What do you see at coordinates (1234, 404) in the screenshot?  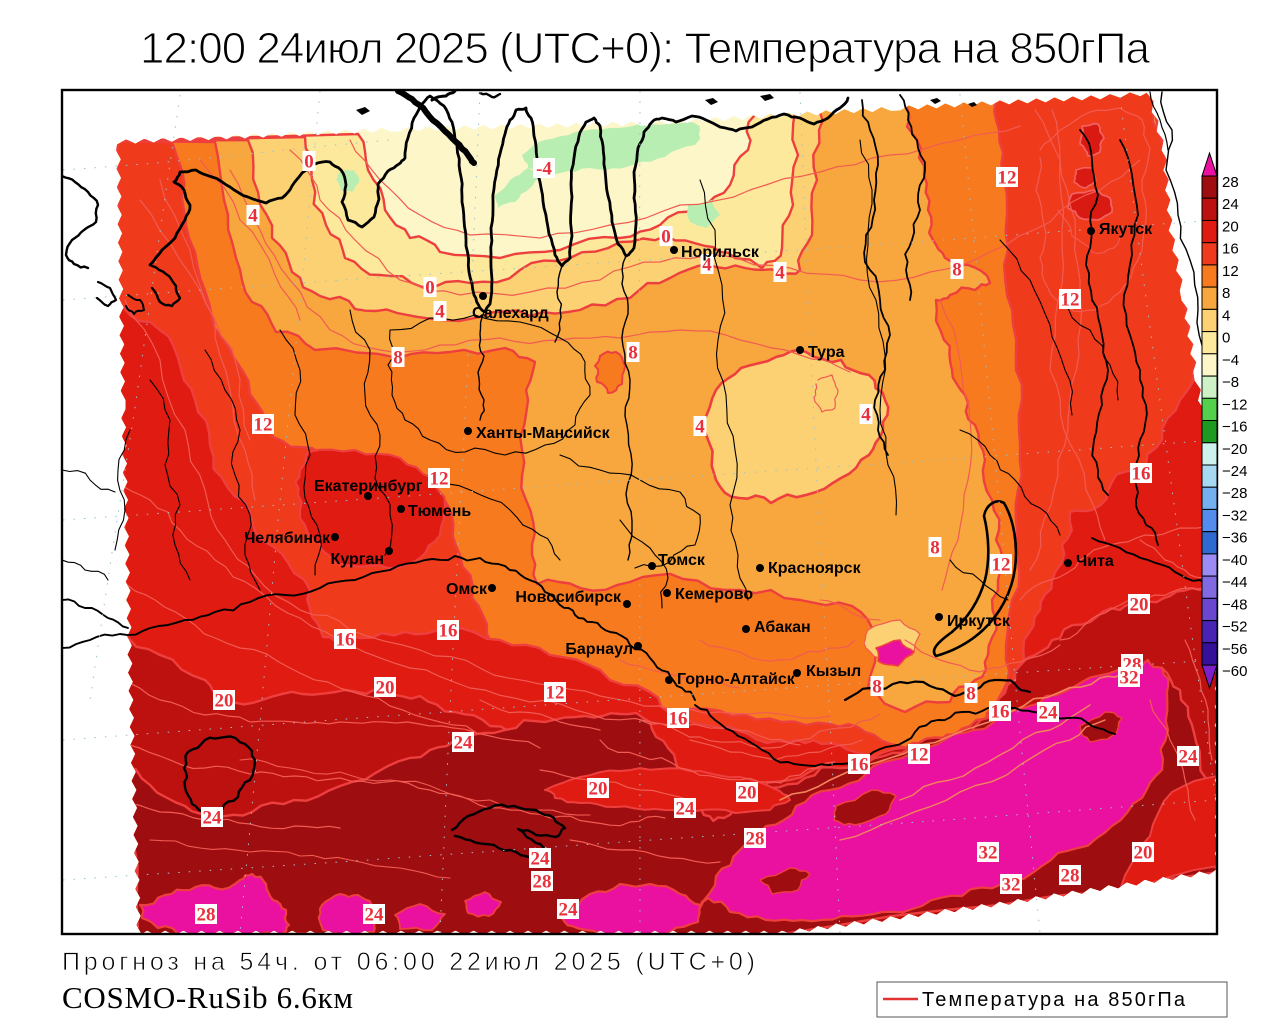 I see `svg-text: −12` at bounding box center [1234, 404].